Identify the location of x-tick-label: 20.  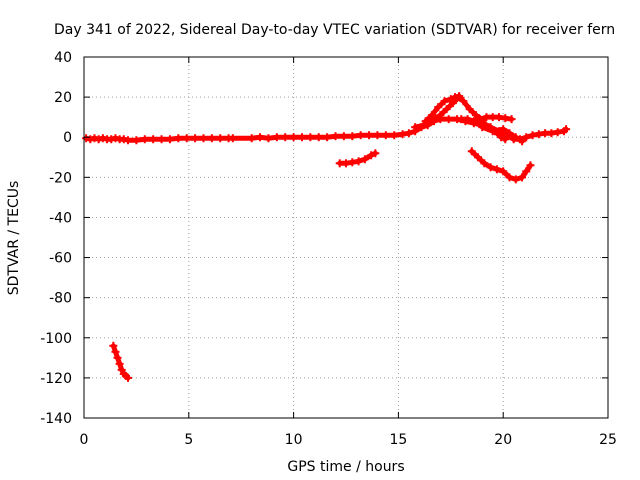
(503, 440).